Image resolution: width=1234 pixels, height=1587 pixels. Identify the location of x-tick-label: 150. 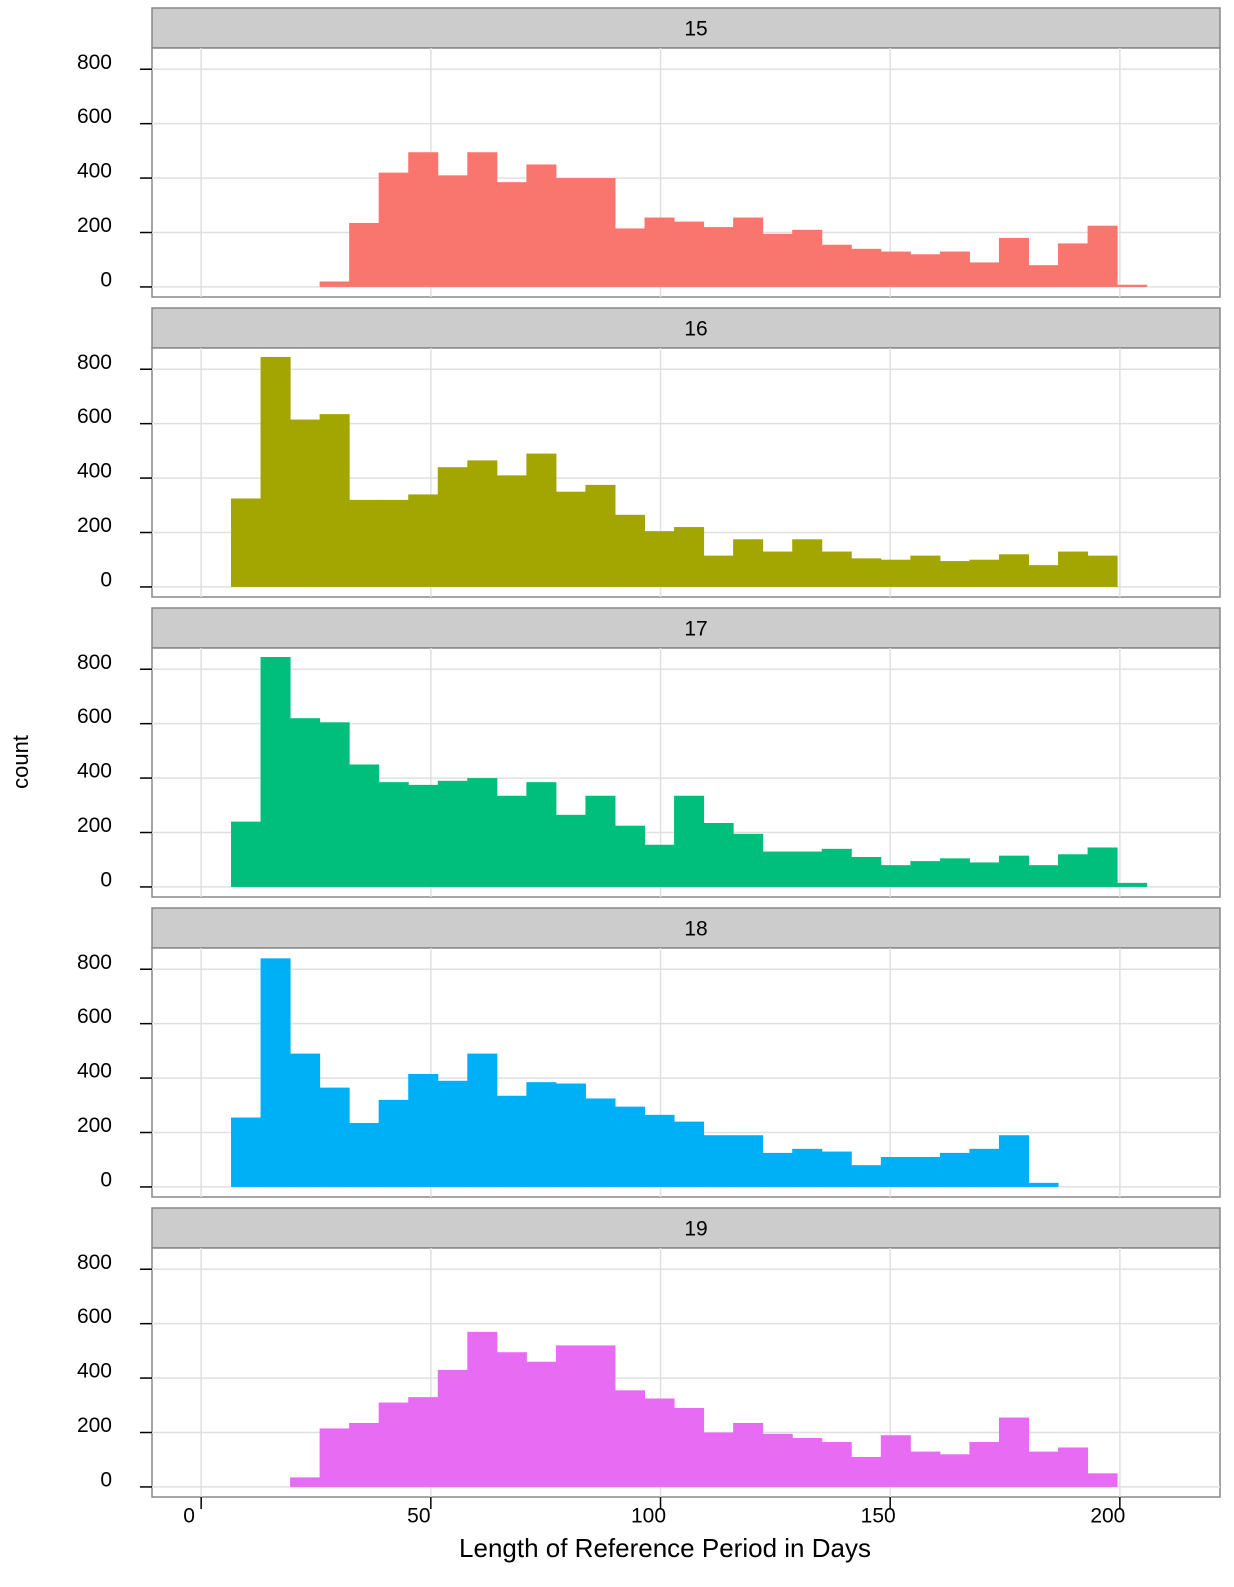
(878, 1516).